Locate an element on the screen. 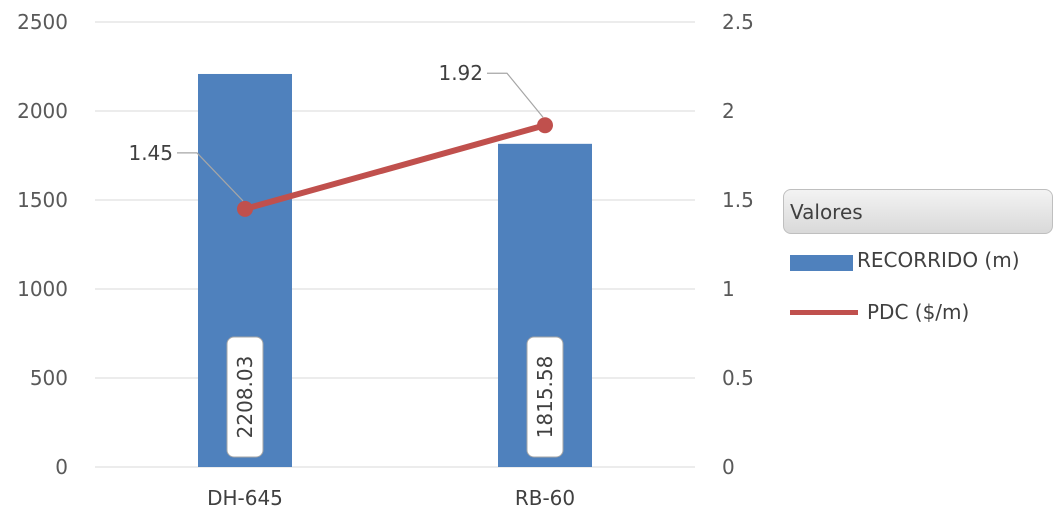 The width and height of the screenshot is (1055, 519). x-category-label: DH-645 is located at coordinates (245, 498).